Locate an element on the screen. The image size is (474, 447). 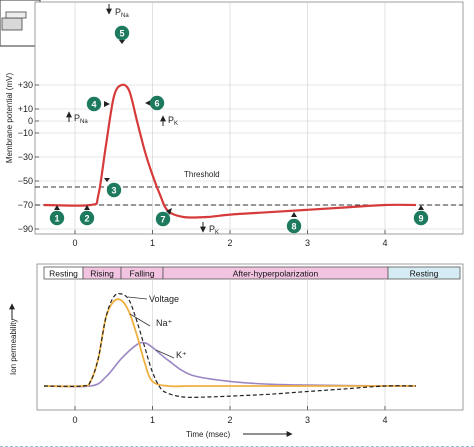
top-y-tick-label: −30 is located at coordinates (25, 157).